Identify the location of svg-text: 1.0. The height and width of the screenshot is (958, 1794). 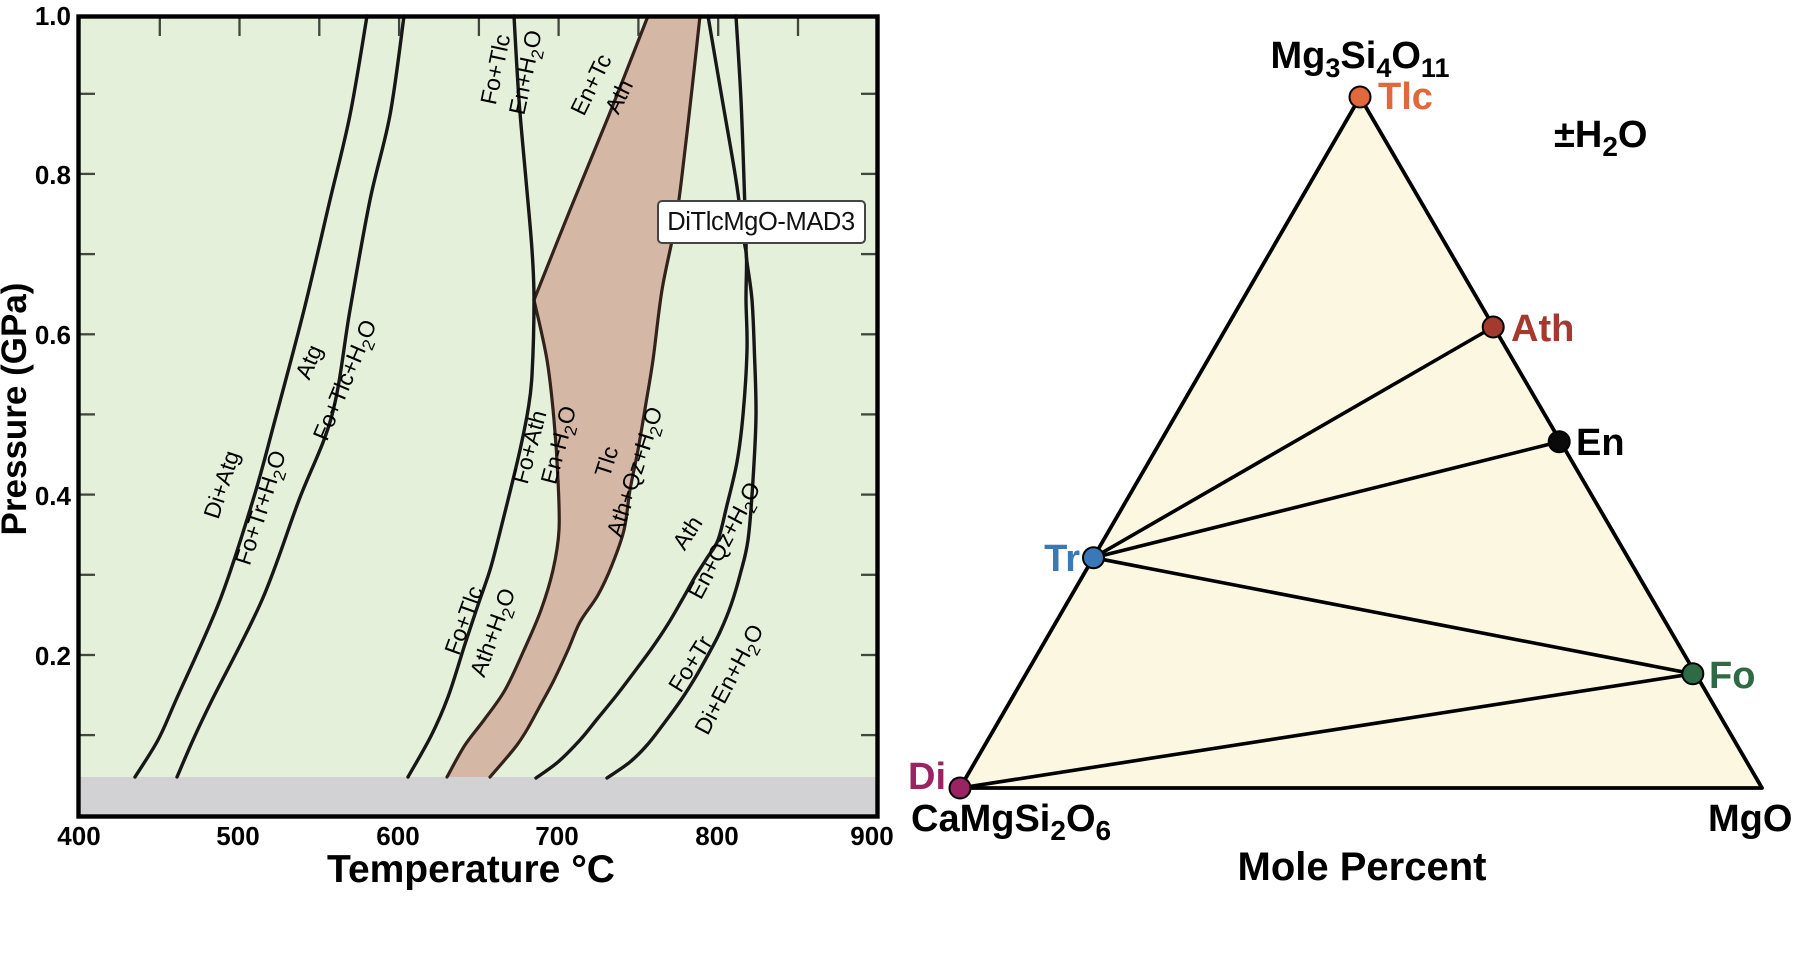
(53, 16).